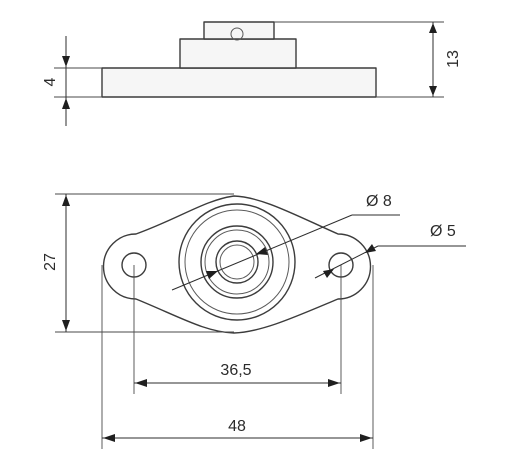  What do you see at coordinates (379, 201) in the screenshot?
I see `bore-diameter-label: Ø 8` at bounding box center [379, 201].